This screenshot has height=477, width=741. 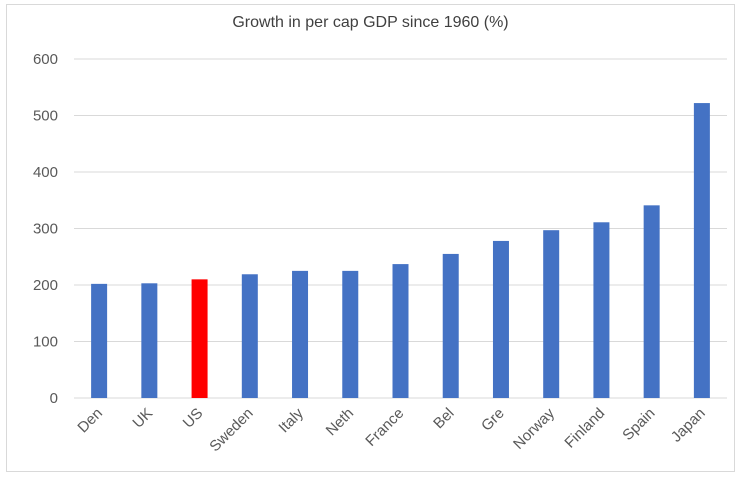 What do you see at coordinates (701, 250) in the screenshot?
I see `bar-japan` at bounding box center [701, 250].